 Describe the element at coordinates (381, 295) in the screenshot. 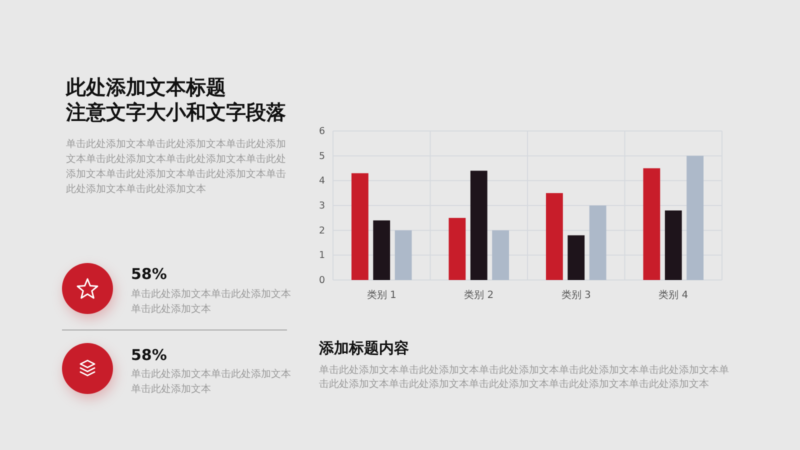

I see `x-tick-label: 类别 1` at that location.